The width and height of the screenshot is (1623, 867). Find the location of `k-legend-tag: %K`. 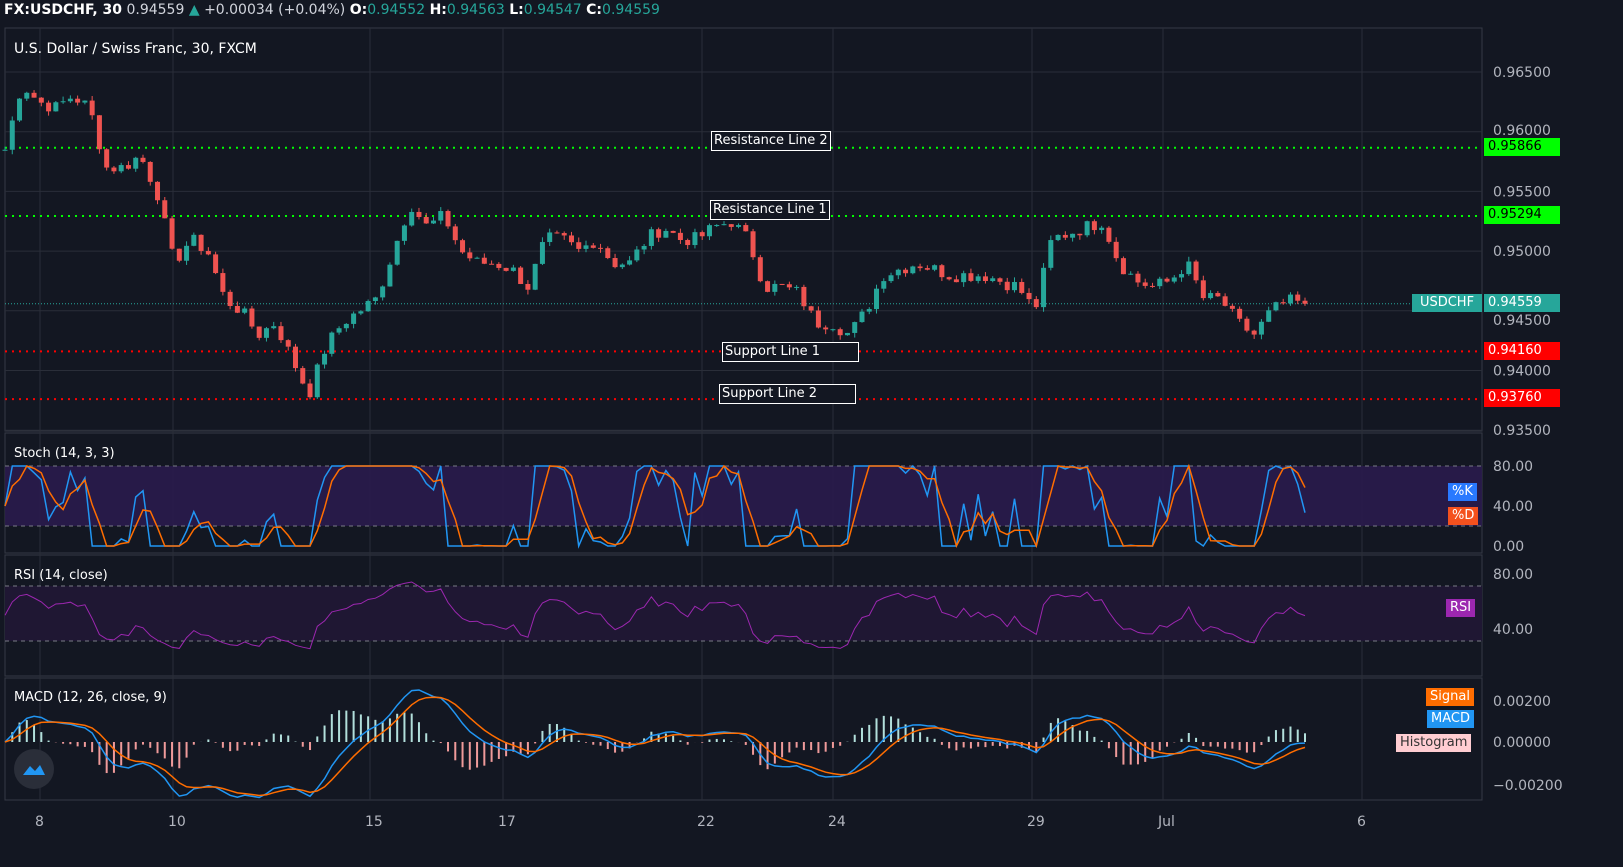

k-legend-tag: %K is located at coordinates (1462, 492).